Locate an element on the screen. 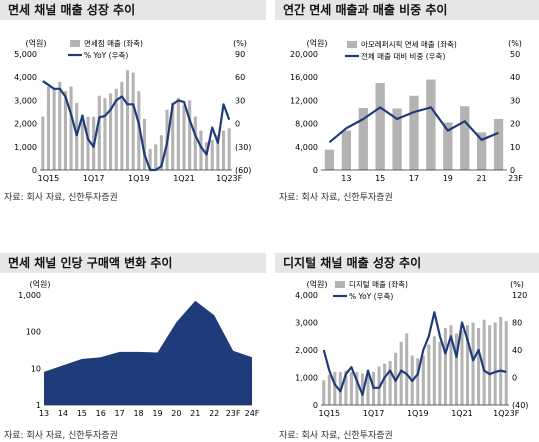 The width and height of the screenshot is (539, 442). right-tick-label: 90 is located at coordinates (240, 54).